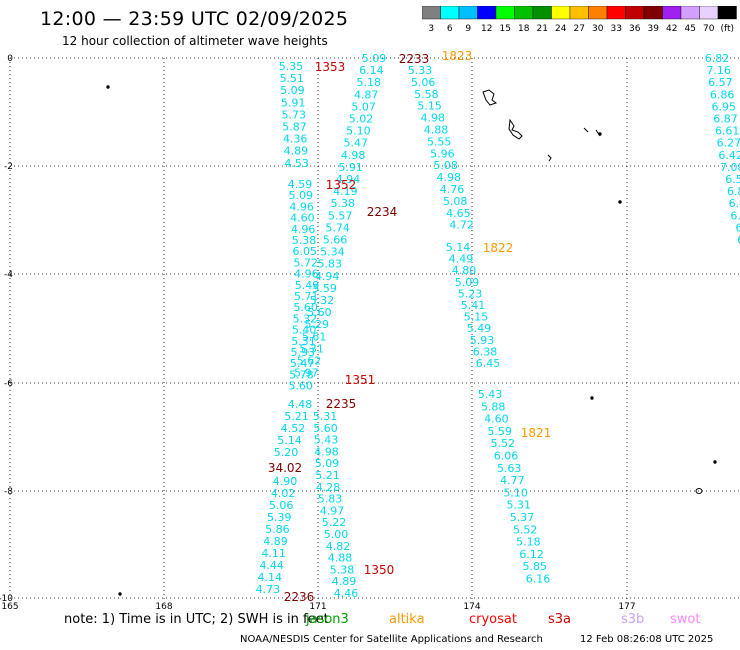 Image resolution: width=740 pixels, height=650 pixels. Describe the element at coordinates (305, 251) in the screenshot. I see `wave-height-value: 6.05` at that location.